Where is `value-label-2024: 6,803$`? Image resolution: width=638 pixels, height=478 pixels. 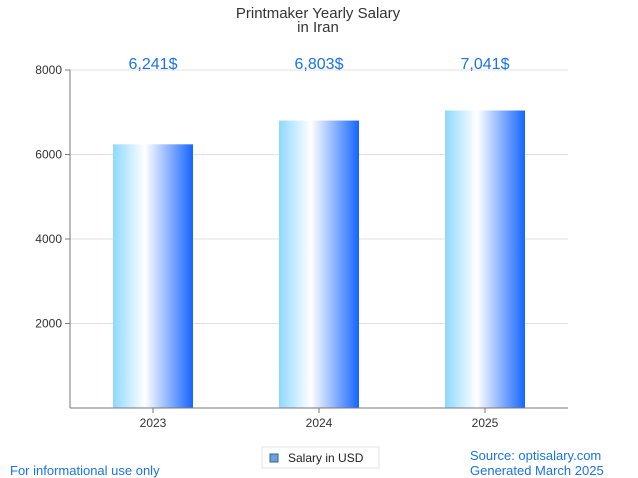 value-label-2024: 6,803$ is located at coordinates (319, 64).